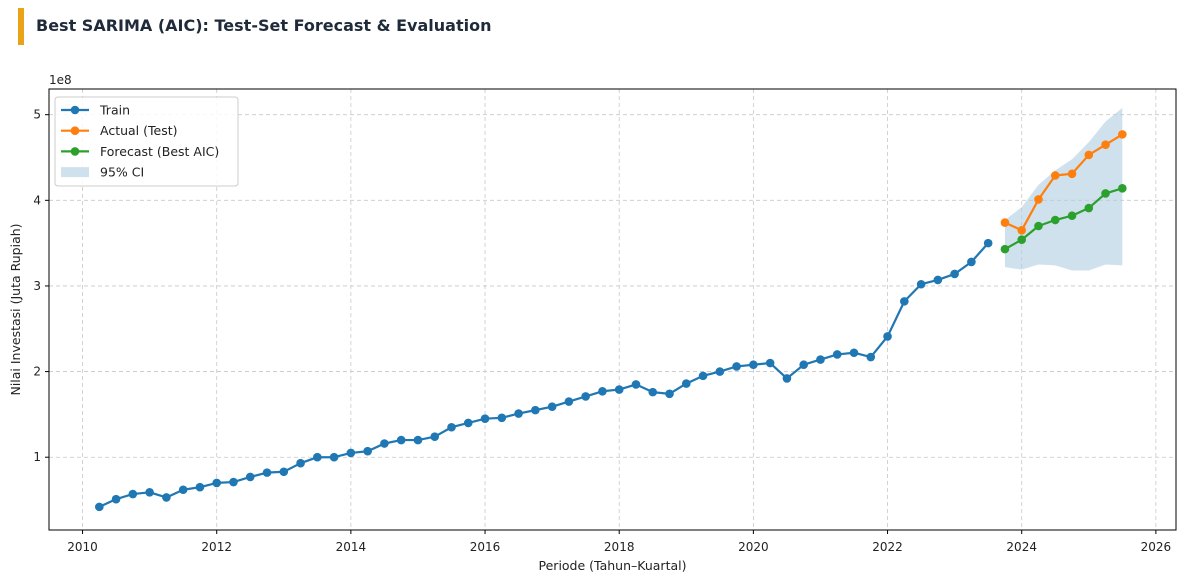  I want to click on x-tick-label: 2020, so click(753, 547).